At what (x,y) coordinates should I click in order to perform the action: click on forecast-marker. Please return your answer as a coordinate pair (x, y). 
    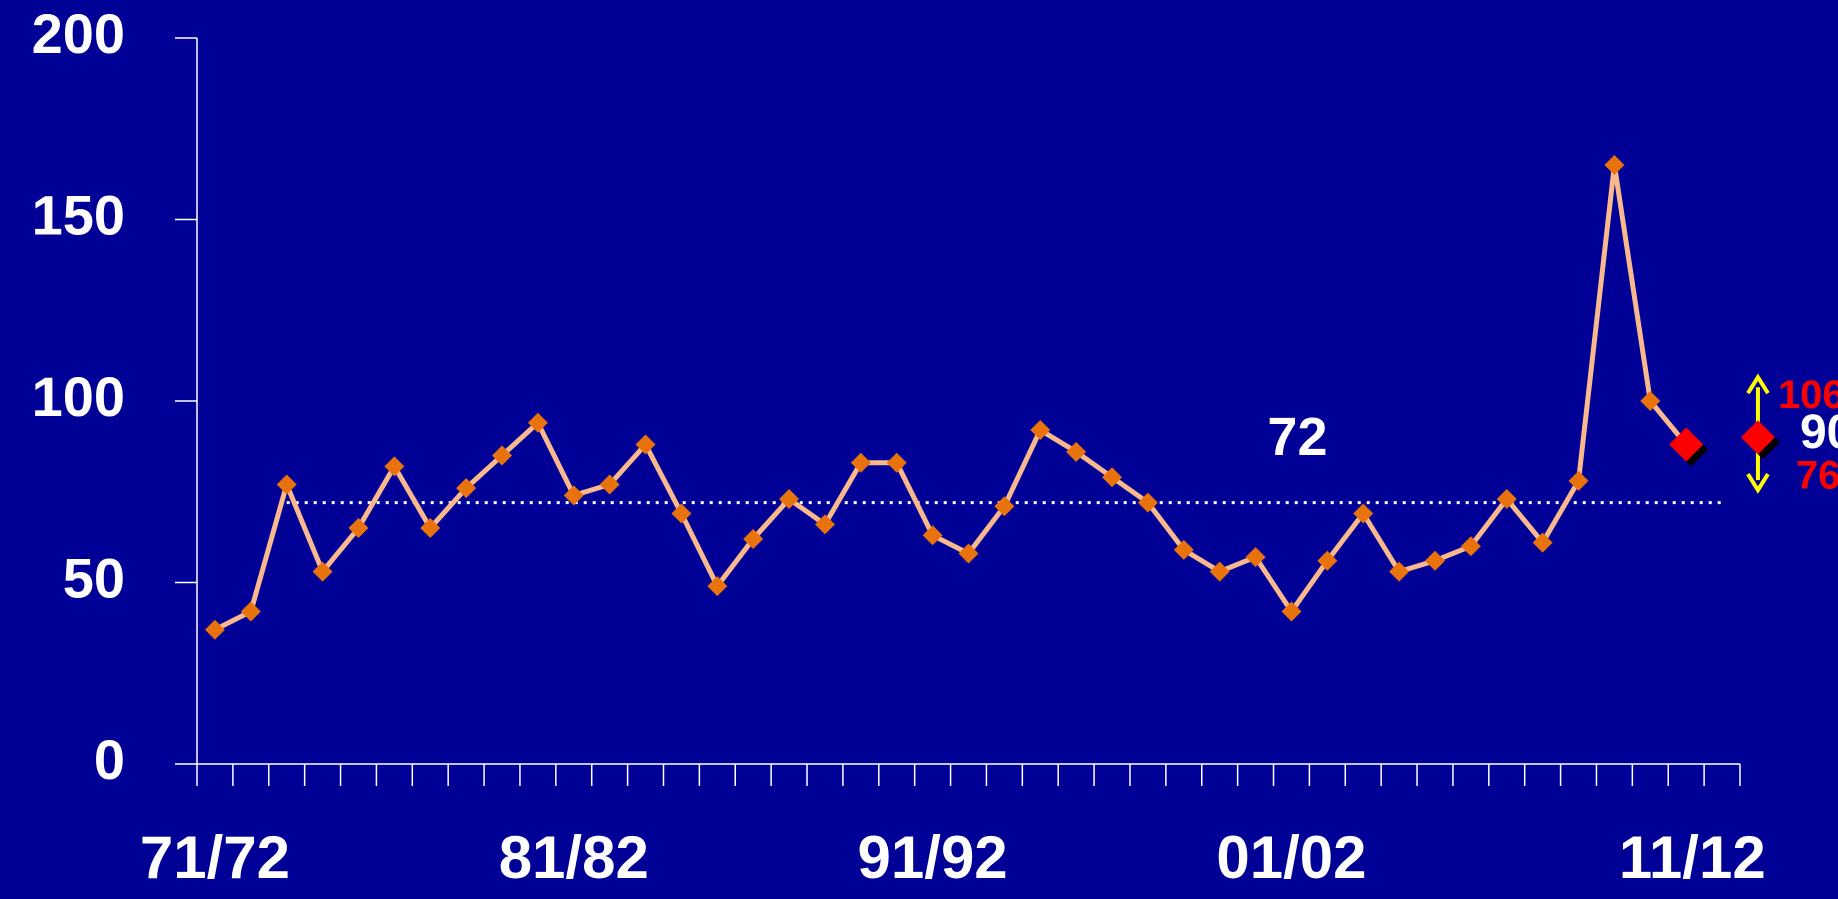
    Looking at the image, I should click on (1757, 437).